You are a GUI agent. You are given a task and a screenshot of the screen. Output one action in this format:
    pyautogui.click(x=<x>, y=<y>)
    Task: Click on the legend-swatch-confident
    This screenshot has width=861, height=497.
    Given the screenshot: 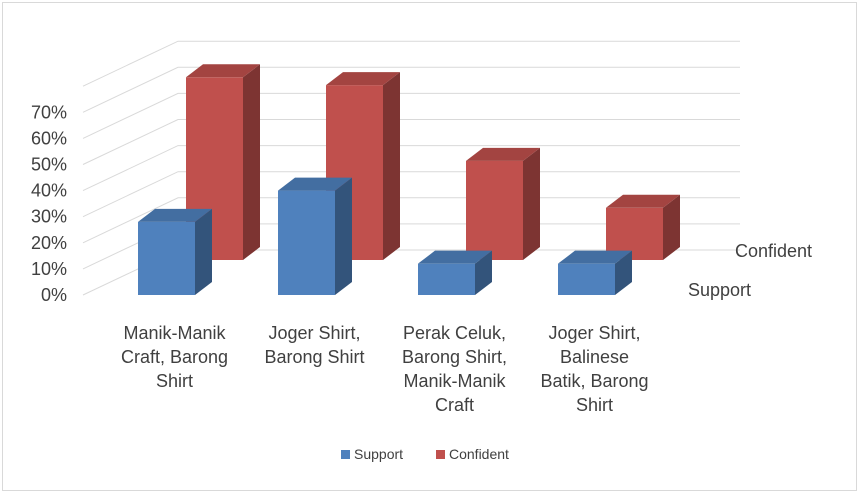 What is the action you would take?
    pyautogui.click(x=440, y=454)
    